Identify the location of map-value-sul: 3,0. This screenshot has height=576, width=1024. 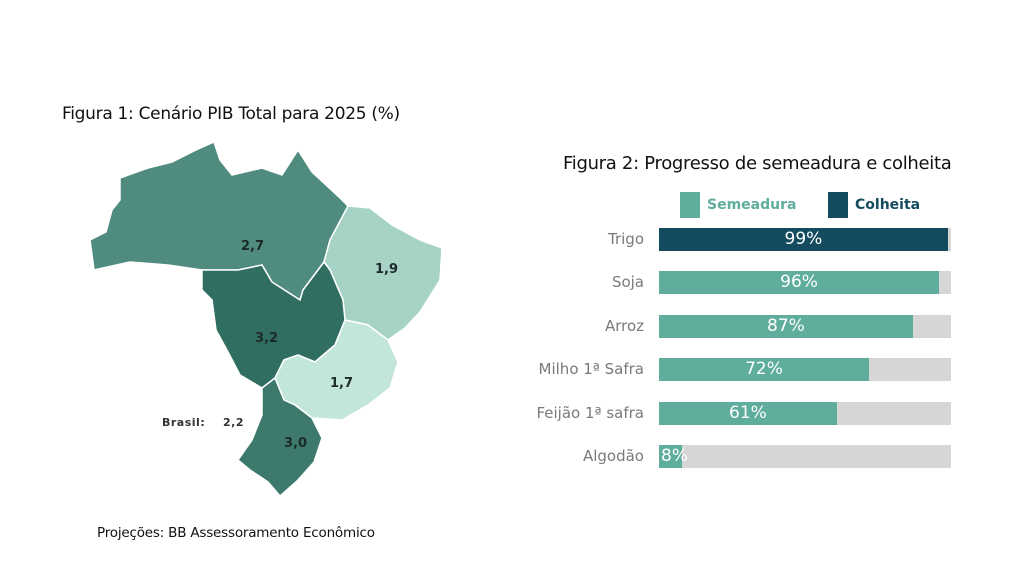
(295, 443).